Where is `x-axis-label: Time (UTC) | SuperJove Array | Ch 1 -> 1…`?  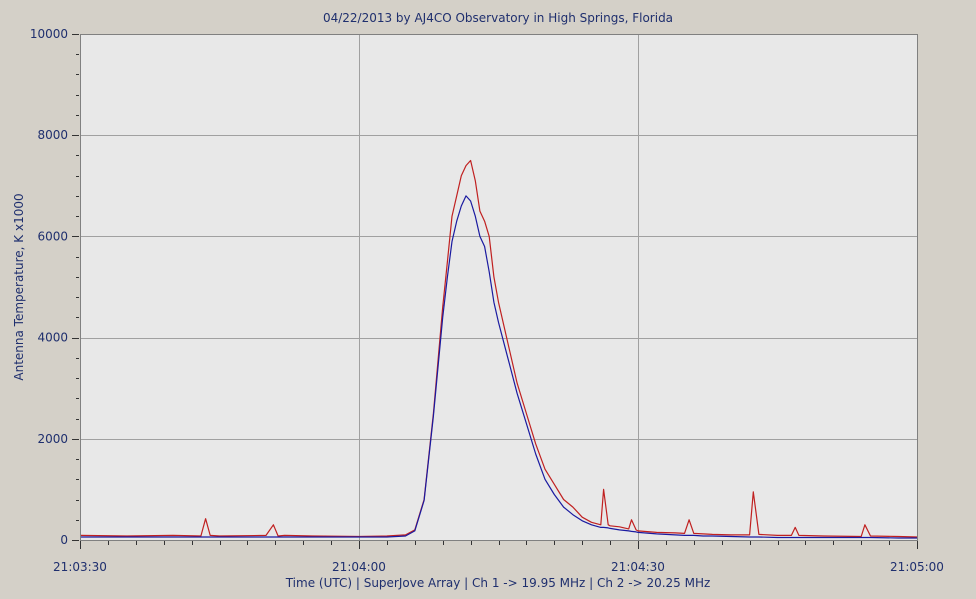
x-axis-label: Time (UTC) | SuperJove Array | Ch 1 -> 1… is located at coordinates (498, 583).